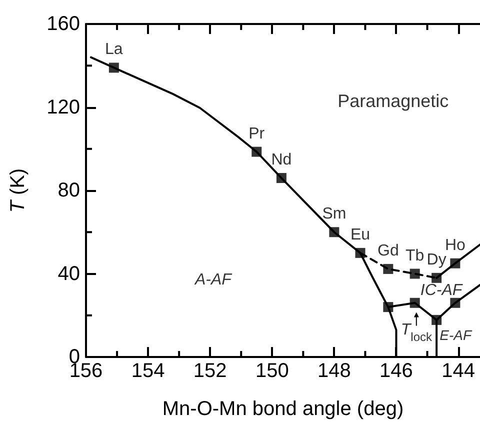  Describe the element at coordinates (281, 160) in the screenshot. I see `annotation: Nd` at that location.